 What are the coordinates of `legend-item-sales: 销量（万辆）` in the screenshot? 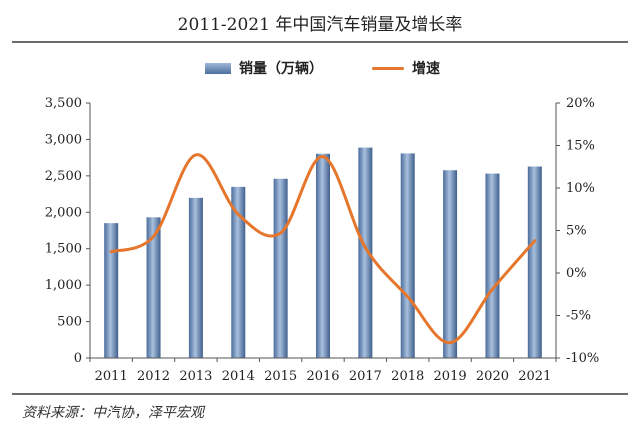 It's located at (264, 68).